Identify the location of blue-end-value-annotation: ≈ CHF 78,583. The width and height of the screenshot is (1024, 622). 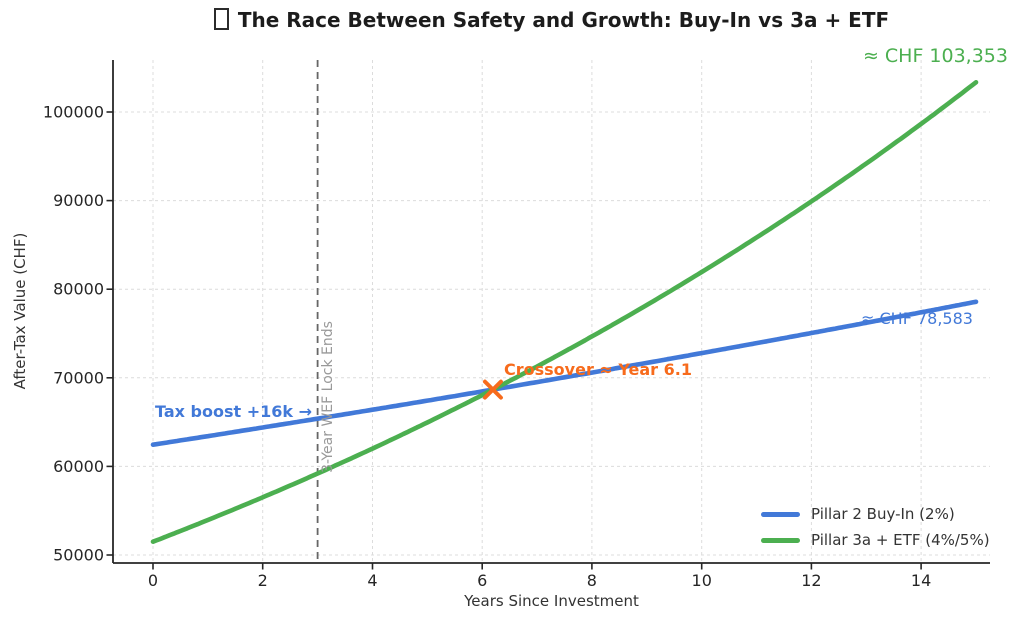
(917, 318).